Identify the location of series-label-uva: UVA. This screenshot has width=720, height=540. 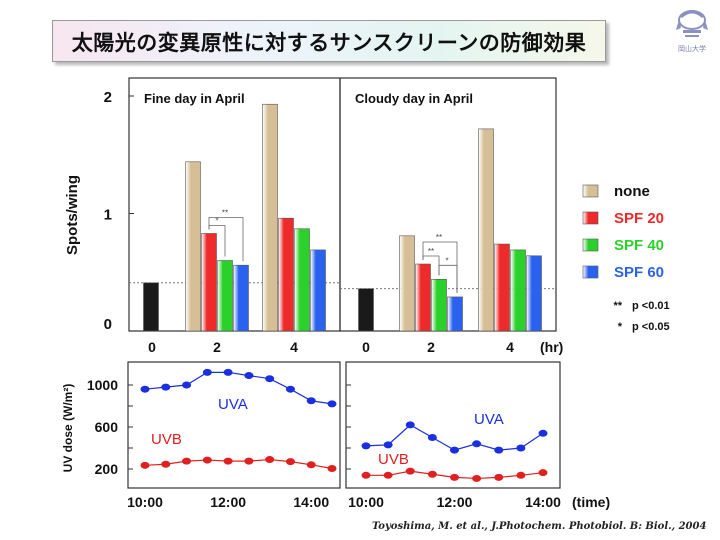
(233, 404).